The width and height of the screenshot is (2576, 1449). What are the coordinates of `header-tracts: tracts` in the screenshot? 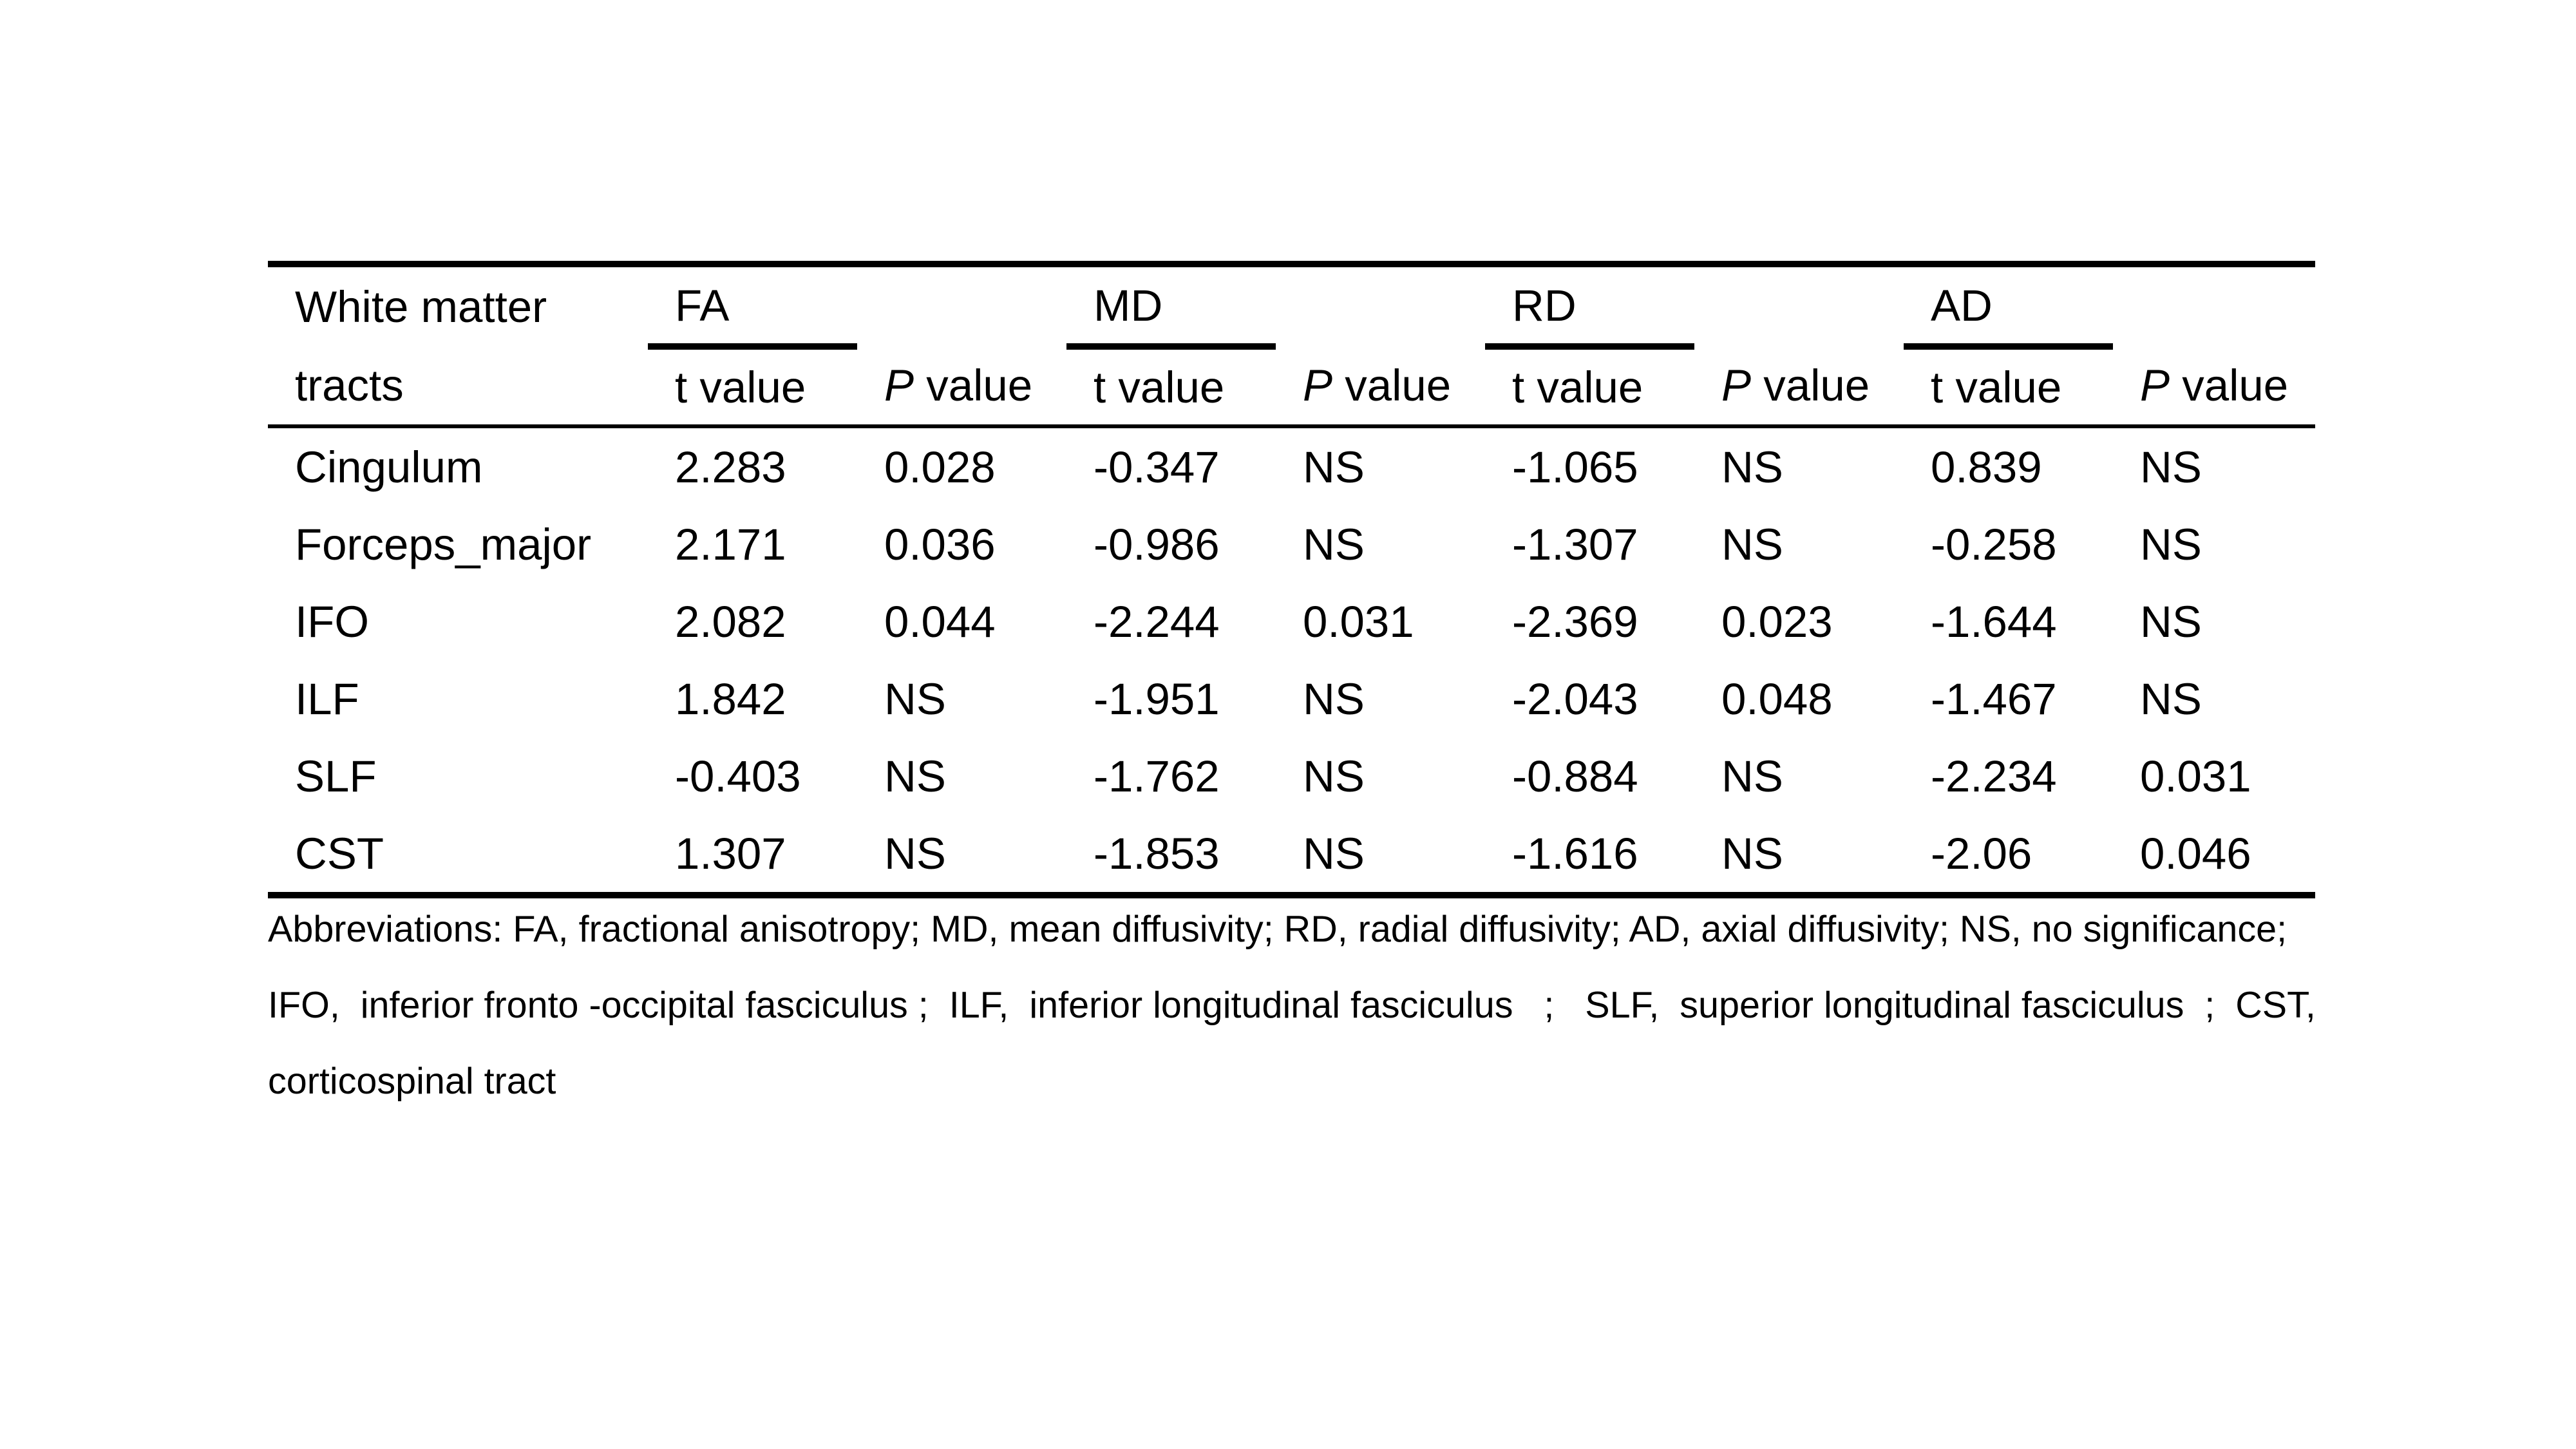 It's located at (458, 387).